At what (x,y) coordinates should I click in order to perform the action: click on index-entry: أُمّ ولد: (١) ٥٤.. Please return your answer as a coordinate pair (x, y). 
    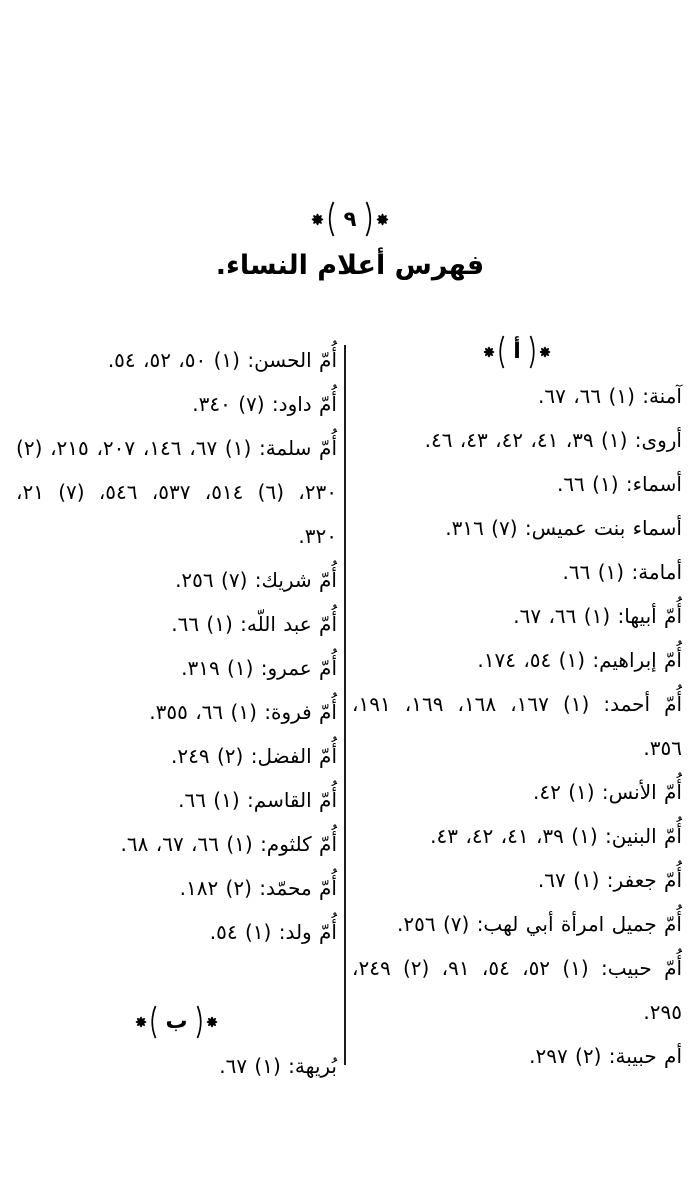
    Looking at the image, I should click on (273, 932).